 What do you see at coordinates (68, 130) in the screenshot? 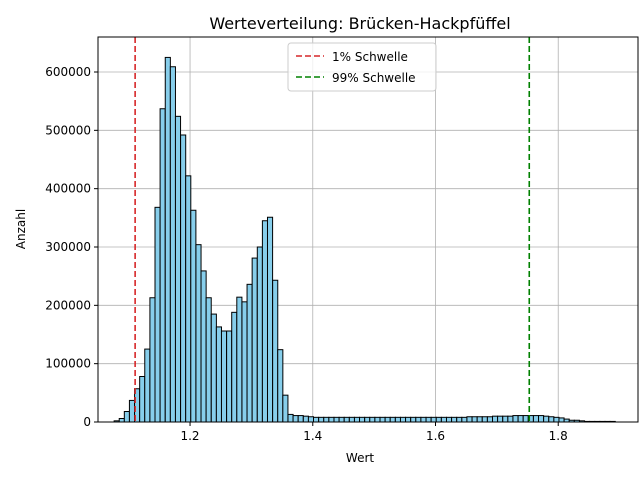
I see `y-tick-label: 500000` at bounding box center [68, 130].